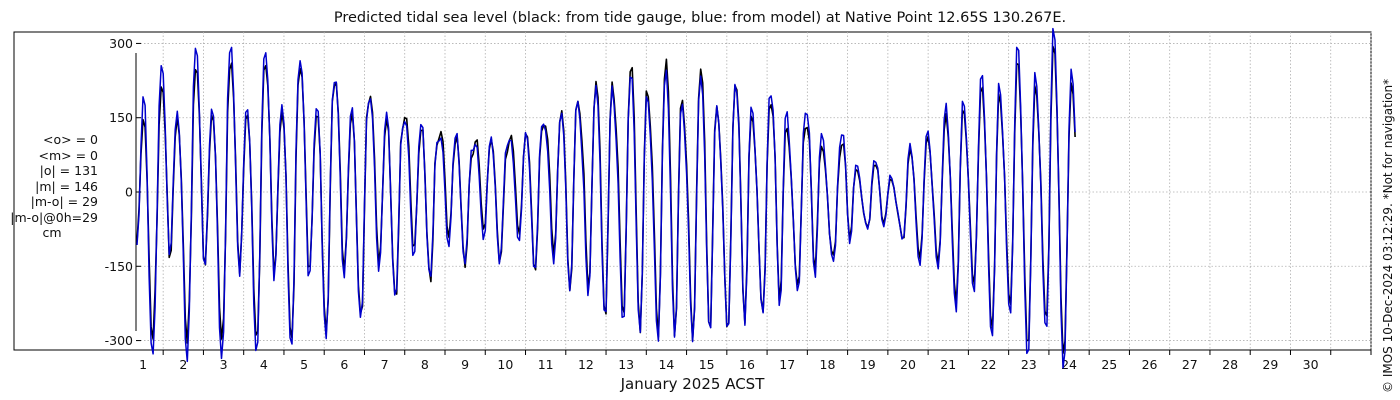 The height and width of the screenshot is (400, 1400). Describe the element at coordinates (1190, 364) in the screenshot. I see `x-tick-label: 27` at that location.